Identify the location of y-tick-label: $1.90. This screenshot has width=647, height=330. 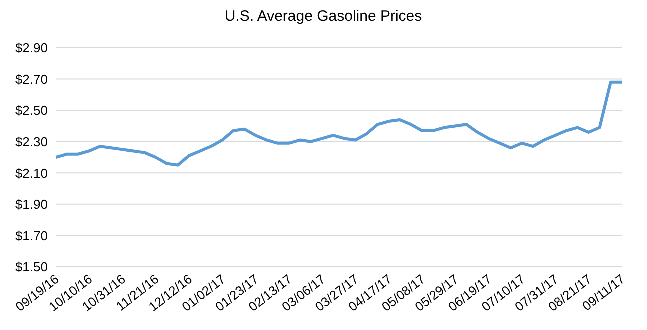
(31, 204).